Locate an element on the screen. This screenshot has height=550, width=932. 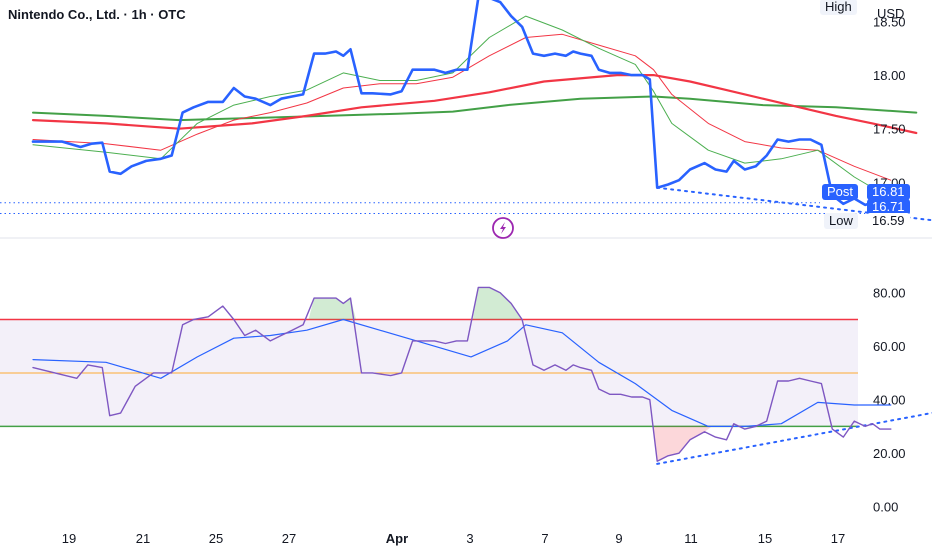
time-tick-label: 17 is located at coordinates (838, 538).